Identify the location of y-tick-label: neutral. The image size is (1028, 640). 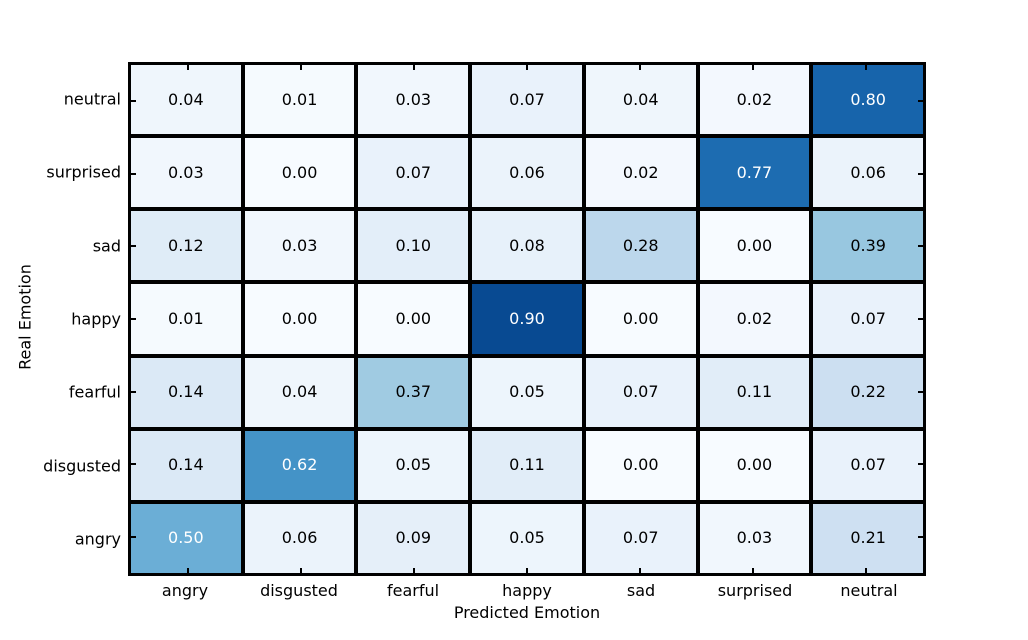
(92, 99).